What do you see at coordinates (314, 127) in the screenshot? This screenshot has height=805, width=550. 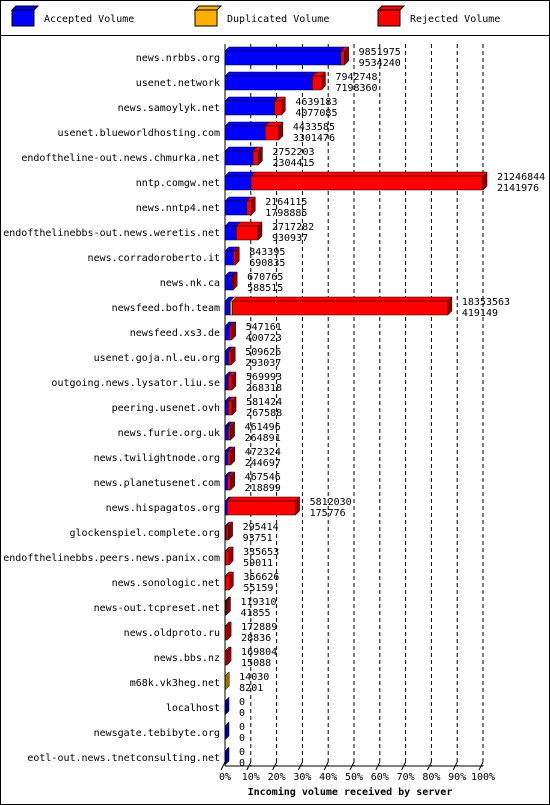 I see `total-label: 4433585` at bounding box center [314, 127].